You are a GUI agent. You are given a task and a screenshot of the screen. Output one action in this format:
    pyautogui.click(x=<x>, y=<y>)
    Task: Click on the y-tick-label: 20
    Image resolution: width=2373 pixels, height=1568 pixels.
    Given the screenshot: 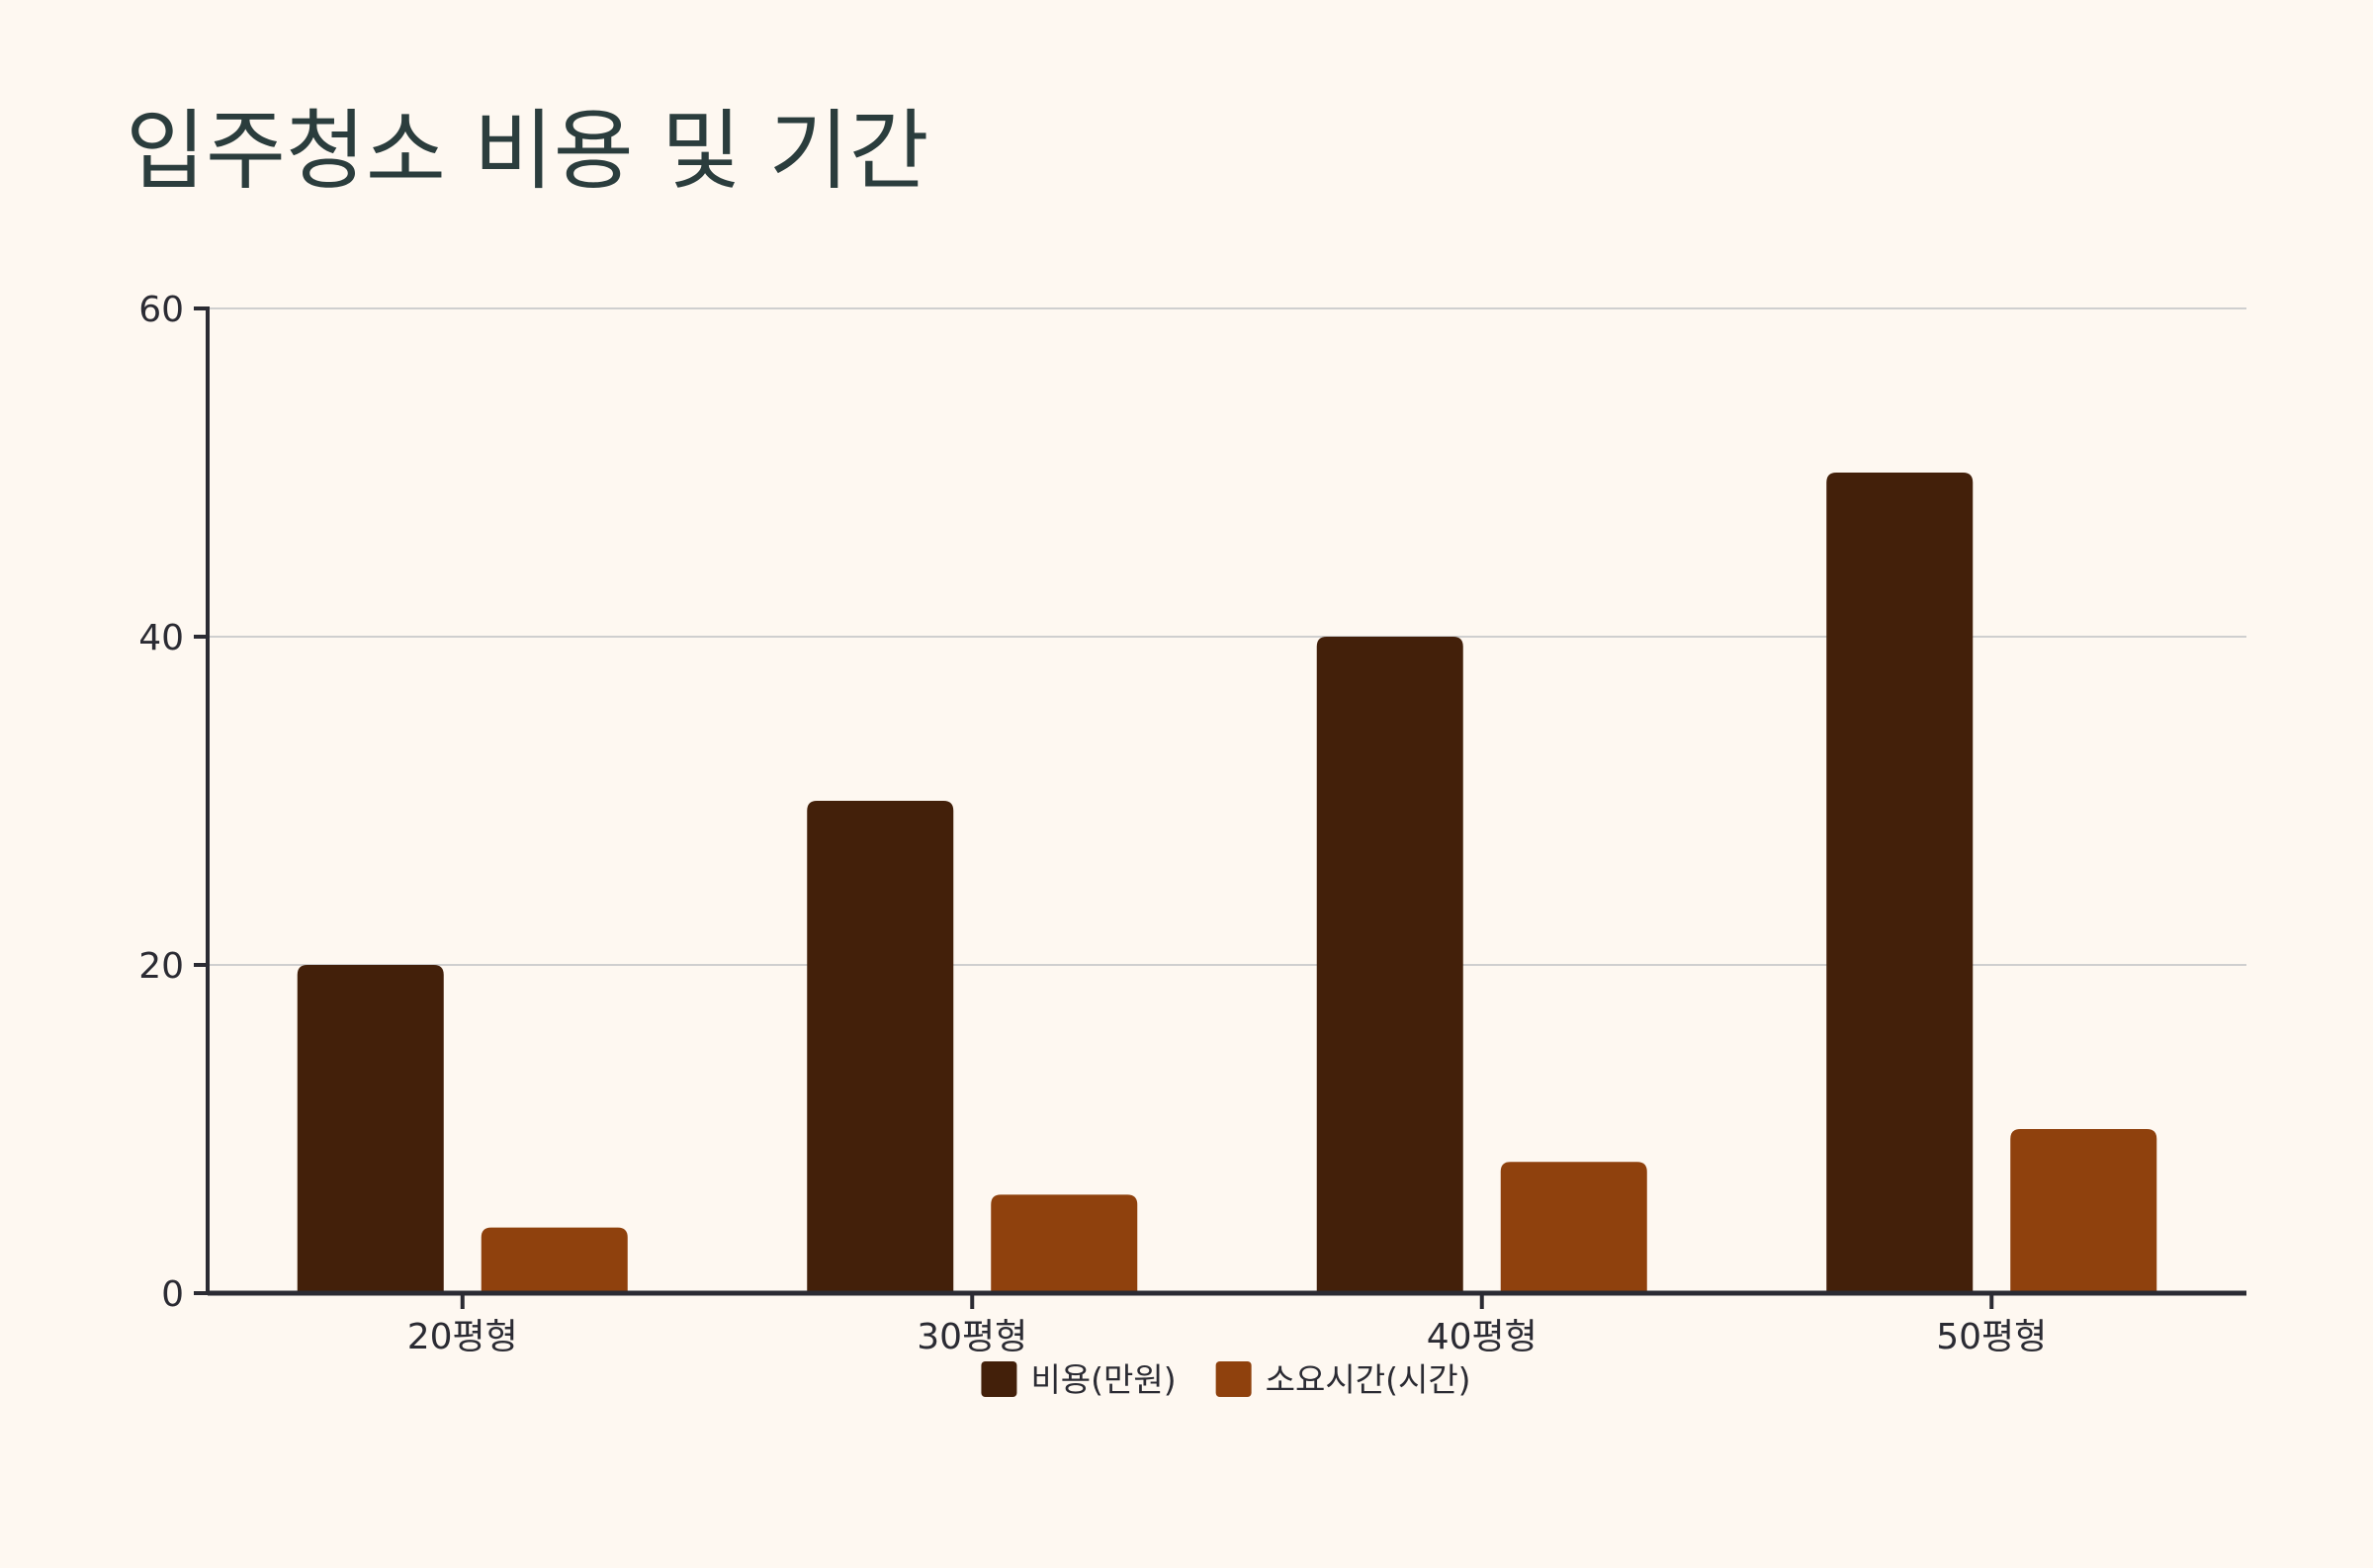 What is the action you would take?
    pyautogui.click(x=161, y=966)
    